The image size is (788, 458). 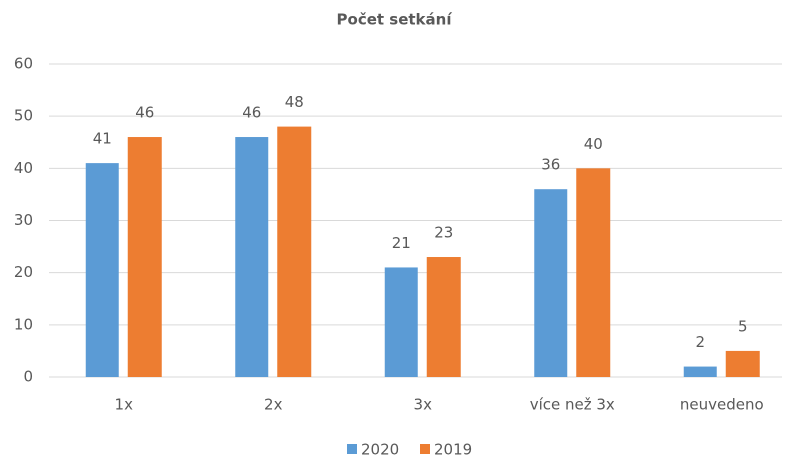 I want to click on data-label: 2, so click(x=700, y=342).